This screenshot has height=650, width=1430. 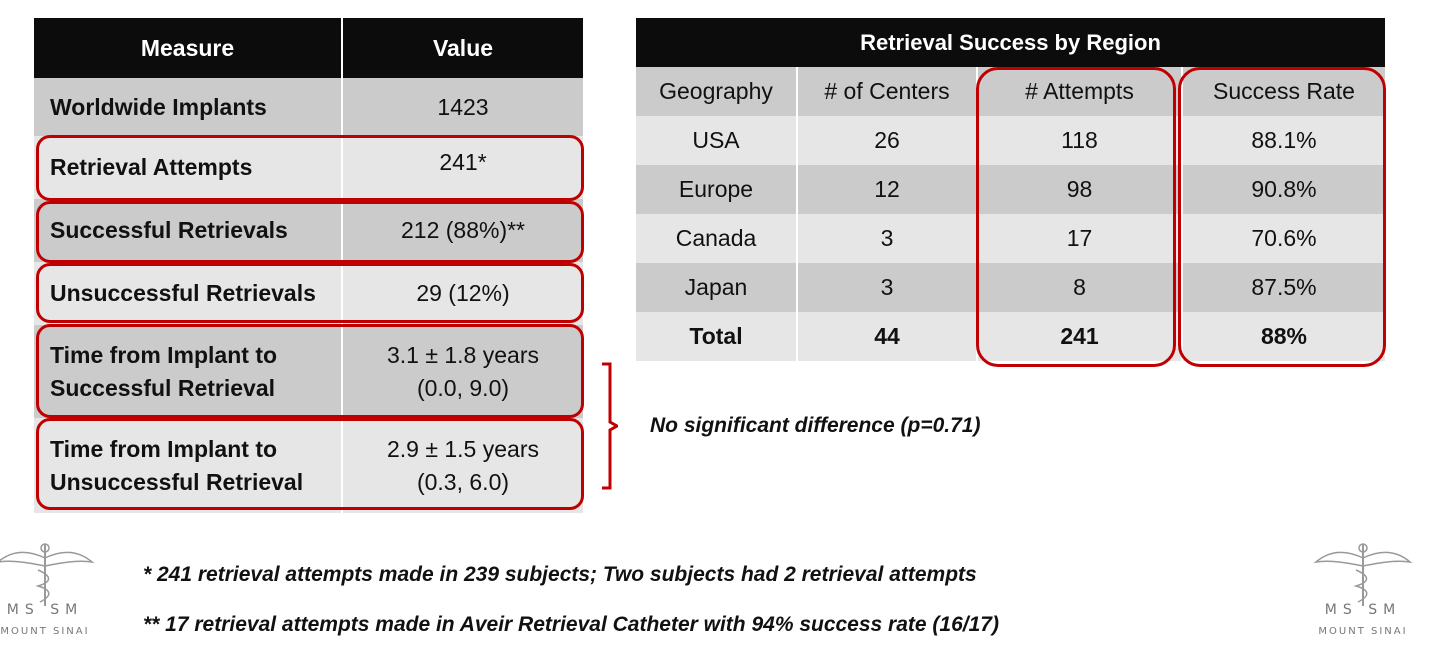 What do you see at coordinates (1078, 336) in the screenshot?
I see `attempts-cell: 241` at bounding box center [1078, 336].